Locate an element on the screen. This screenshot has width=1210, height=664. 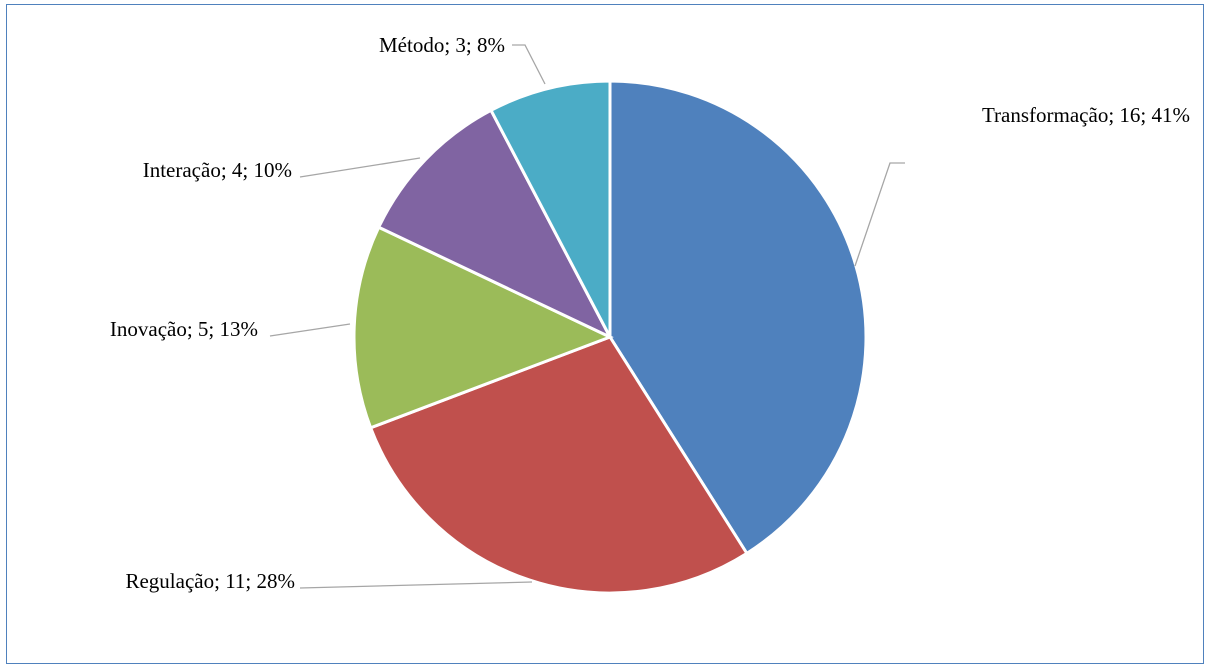
leader-line-metodo is located at coordinates (529, 64).